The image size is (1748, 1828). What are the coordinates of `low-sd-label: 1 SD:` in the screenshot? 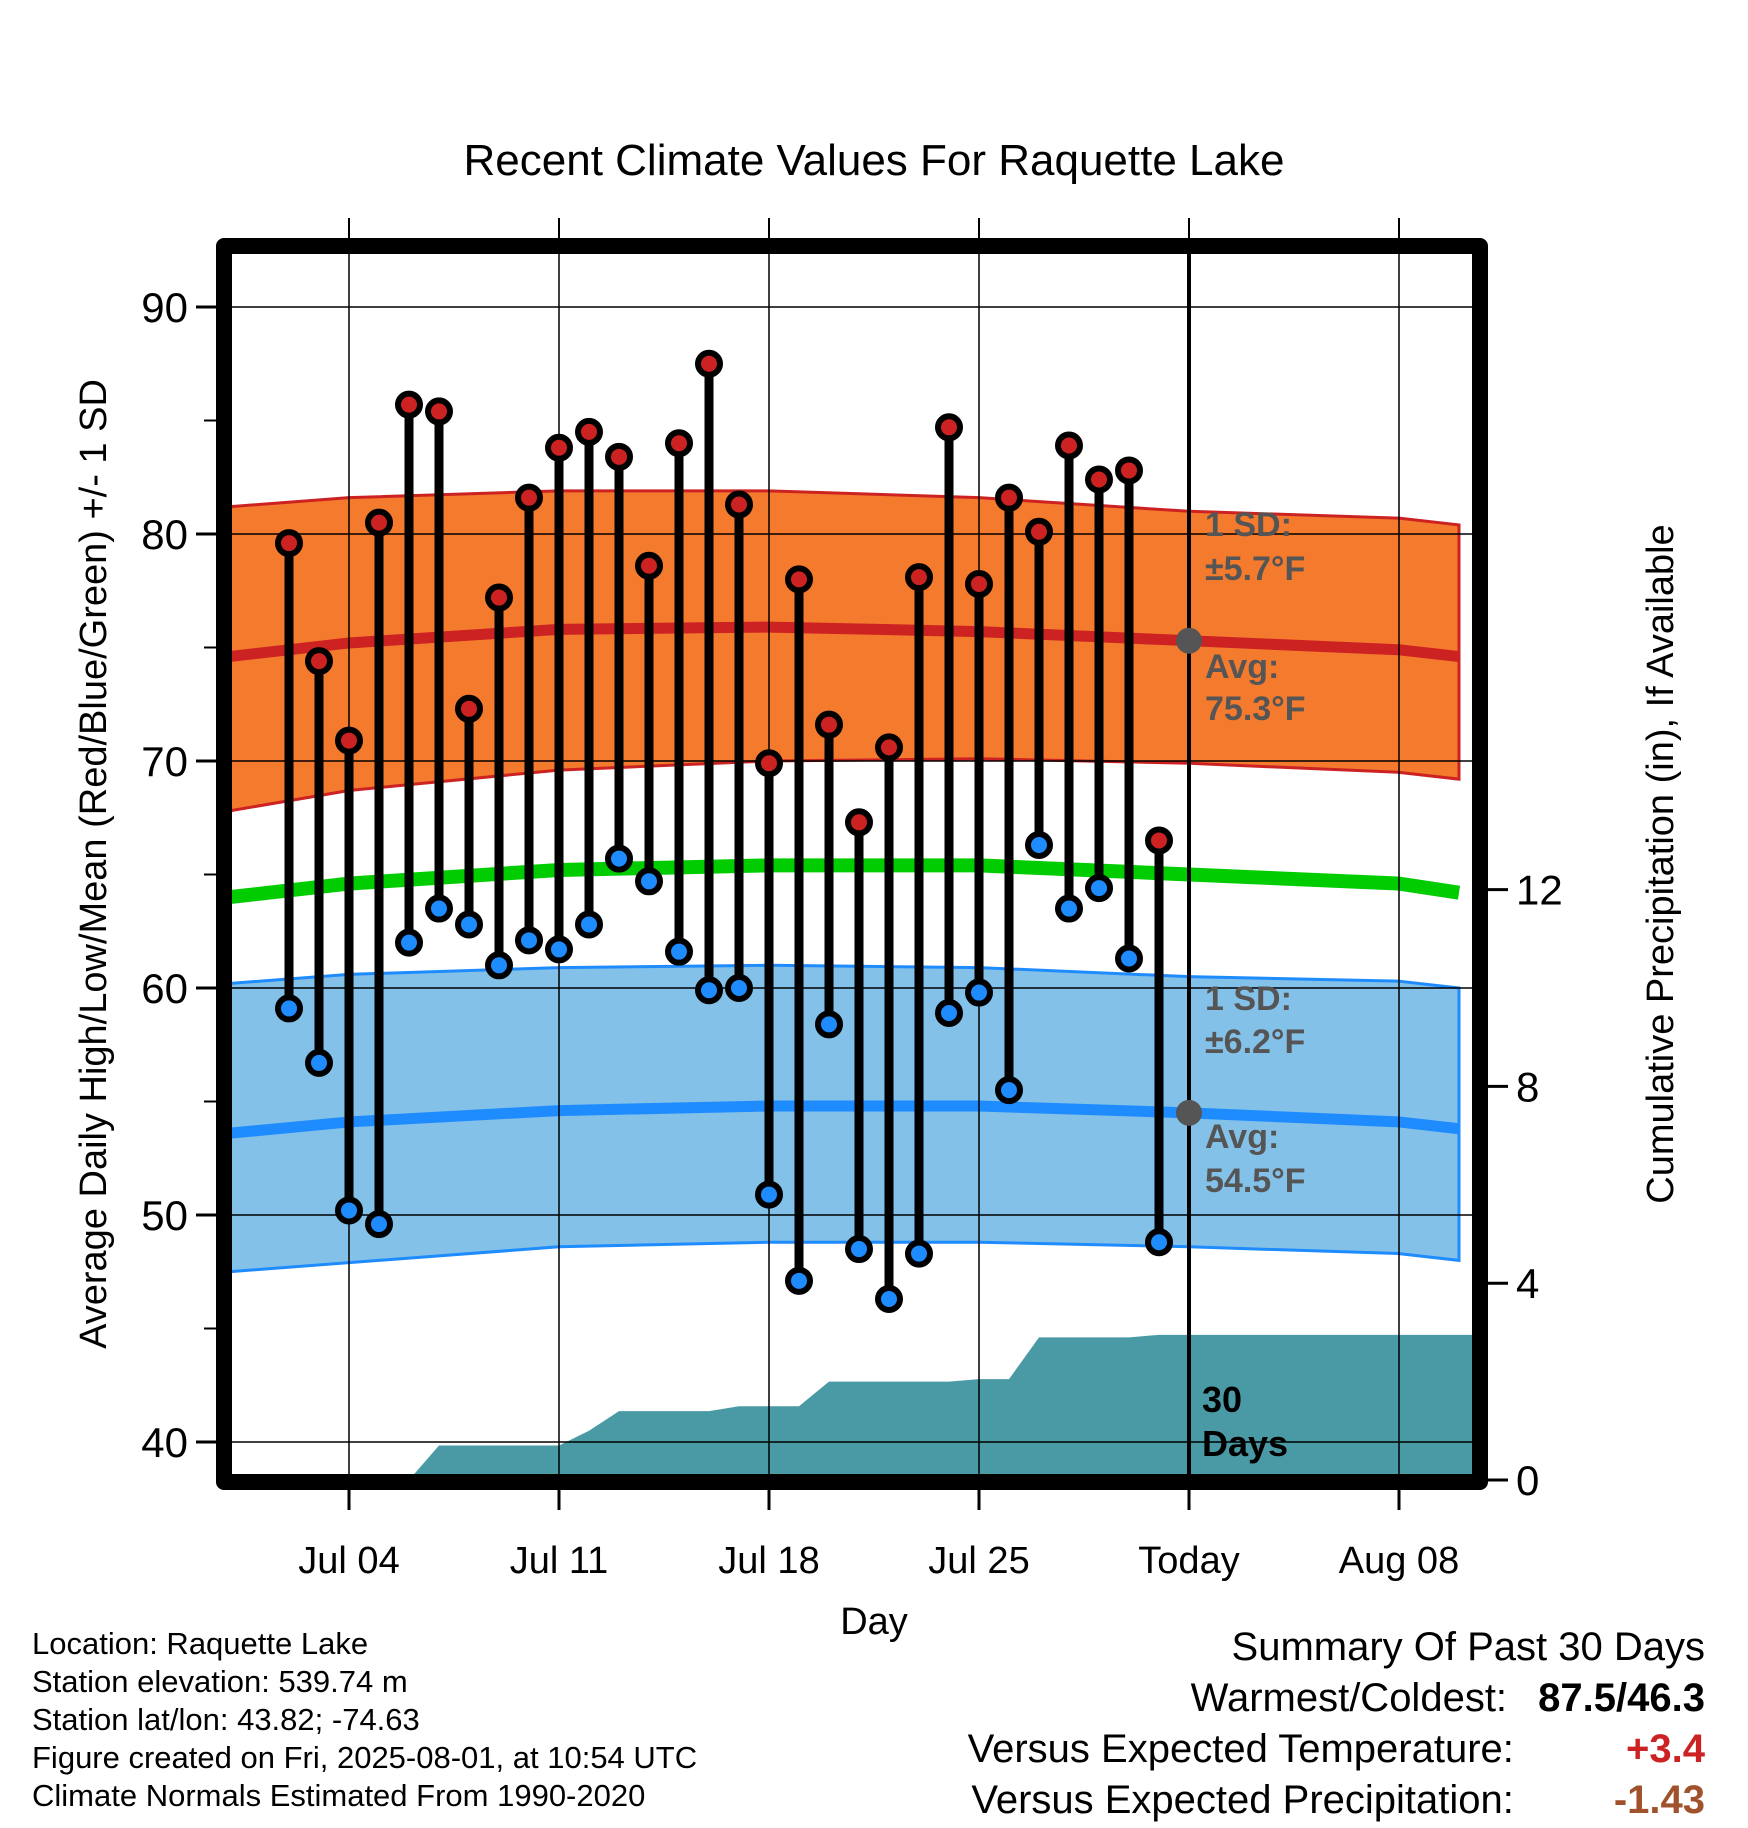 It's located at (1248, 999).